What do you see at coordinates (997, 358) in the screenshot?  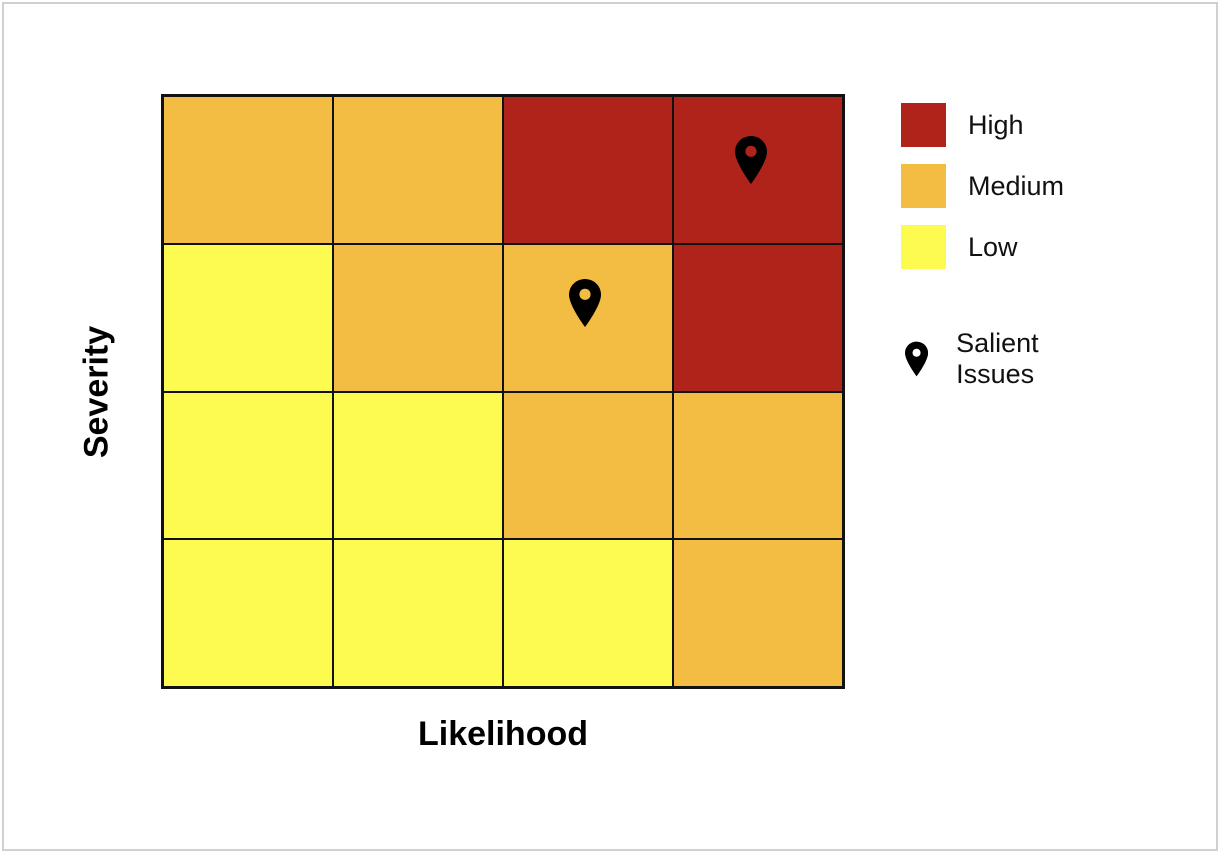 I see `legend-label-salient-issues: Salient Issues` at bounding box center [997, 358].